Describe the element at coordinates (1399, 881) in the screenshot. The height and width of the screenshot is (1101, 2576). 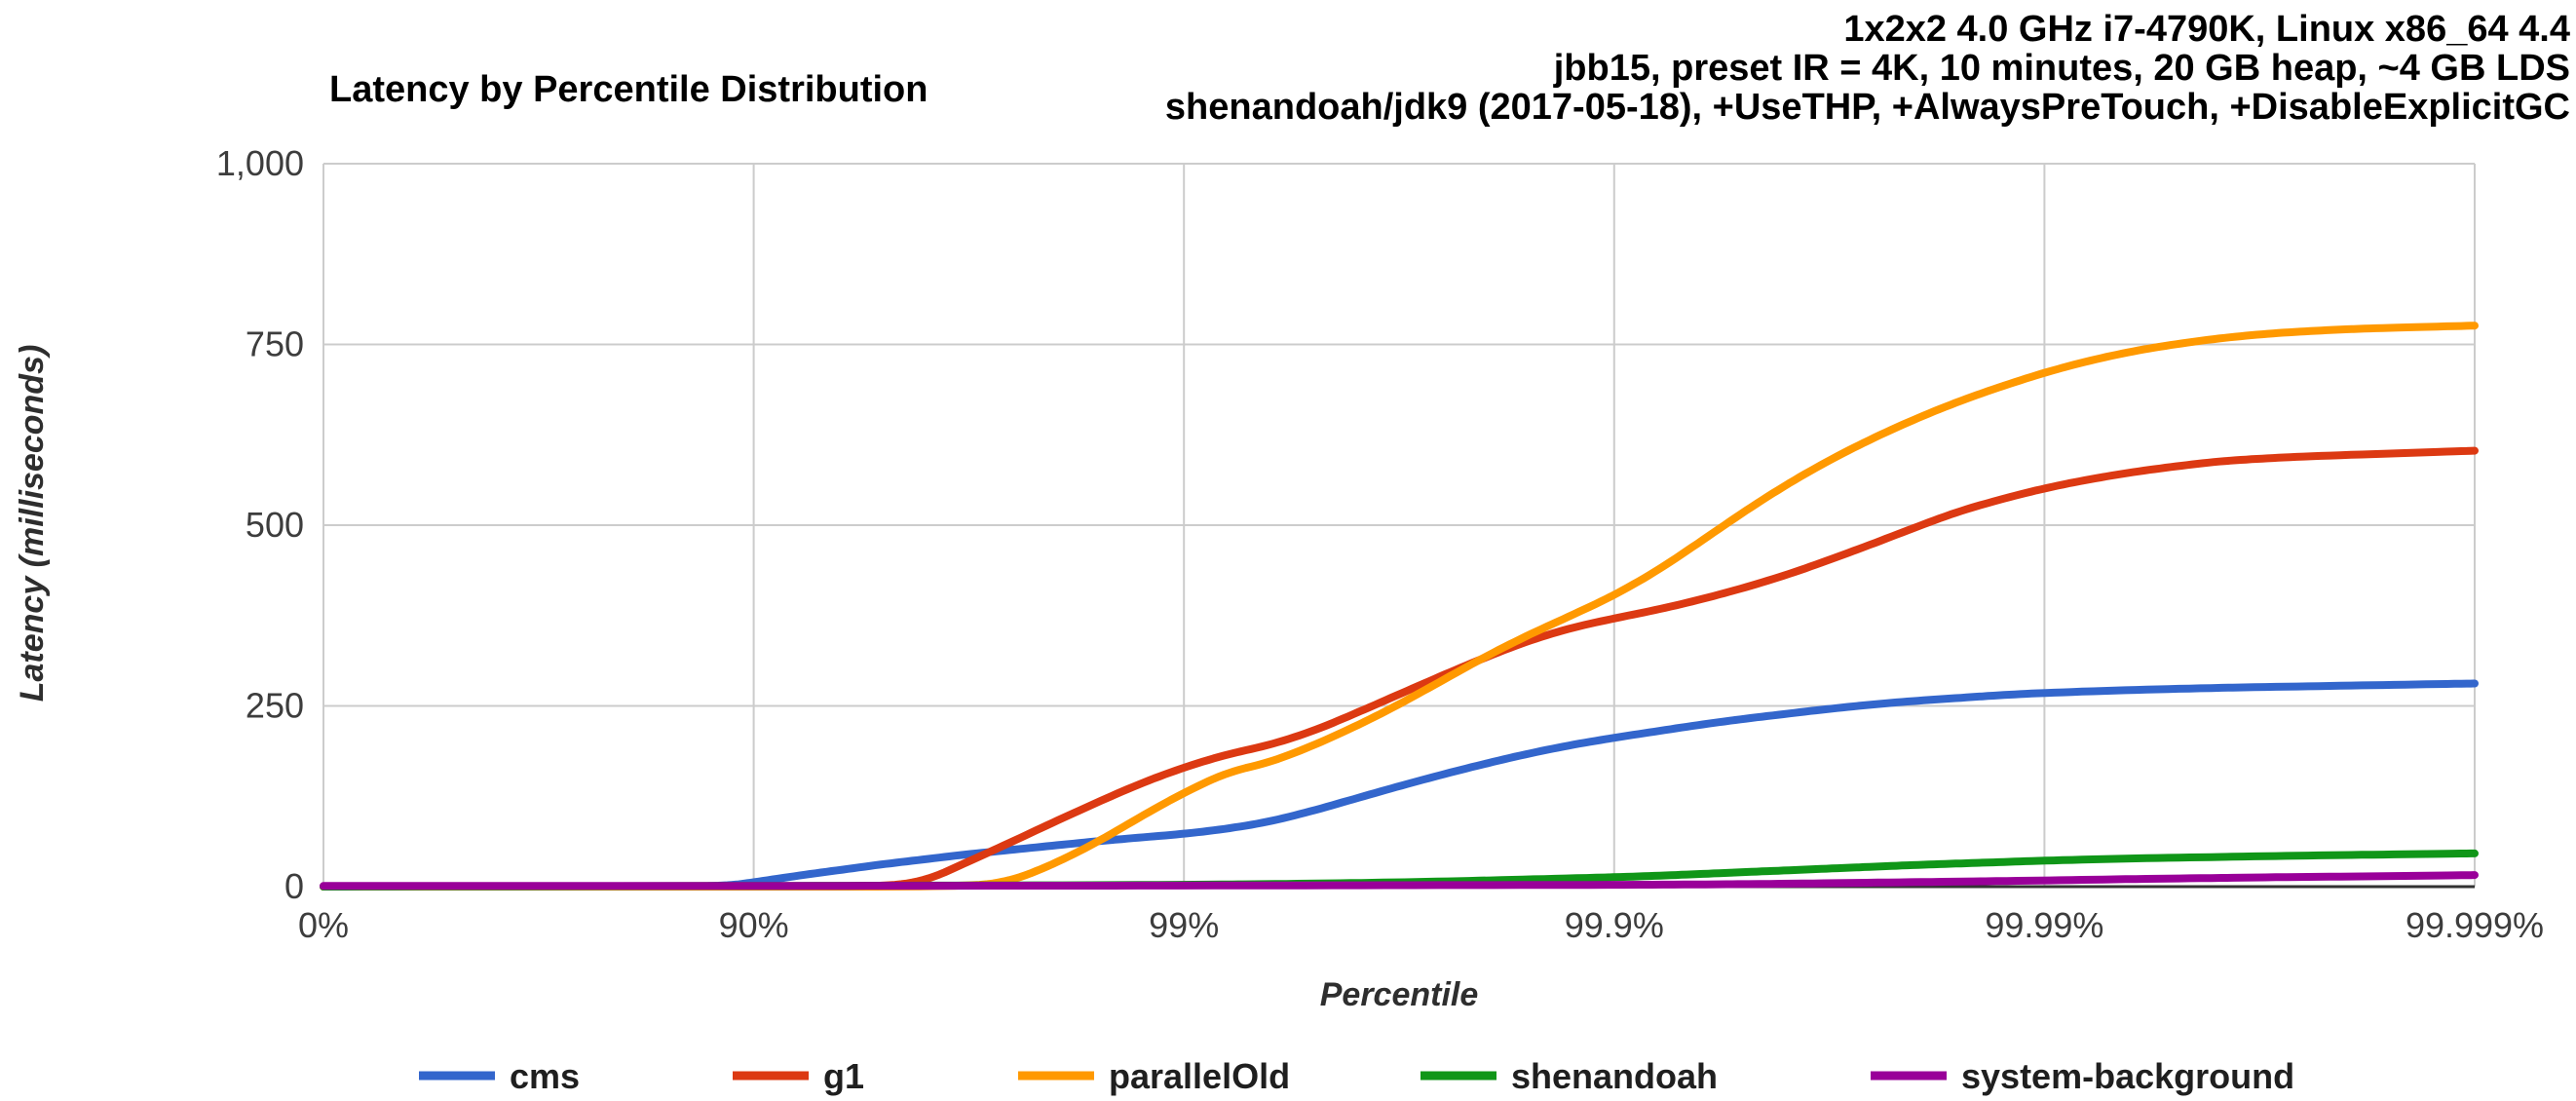
I see `series-line-system-background` at that location.